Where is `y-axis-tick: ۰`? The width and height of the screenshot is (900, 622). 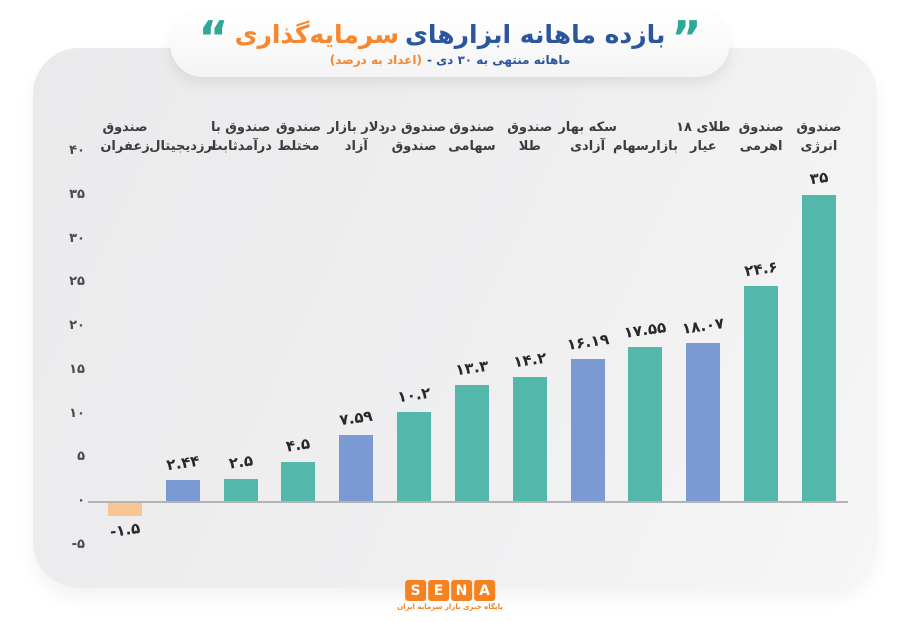 y-axis-tick: ۰ is located at coordinates (81, 500).